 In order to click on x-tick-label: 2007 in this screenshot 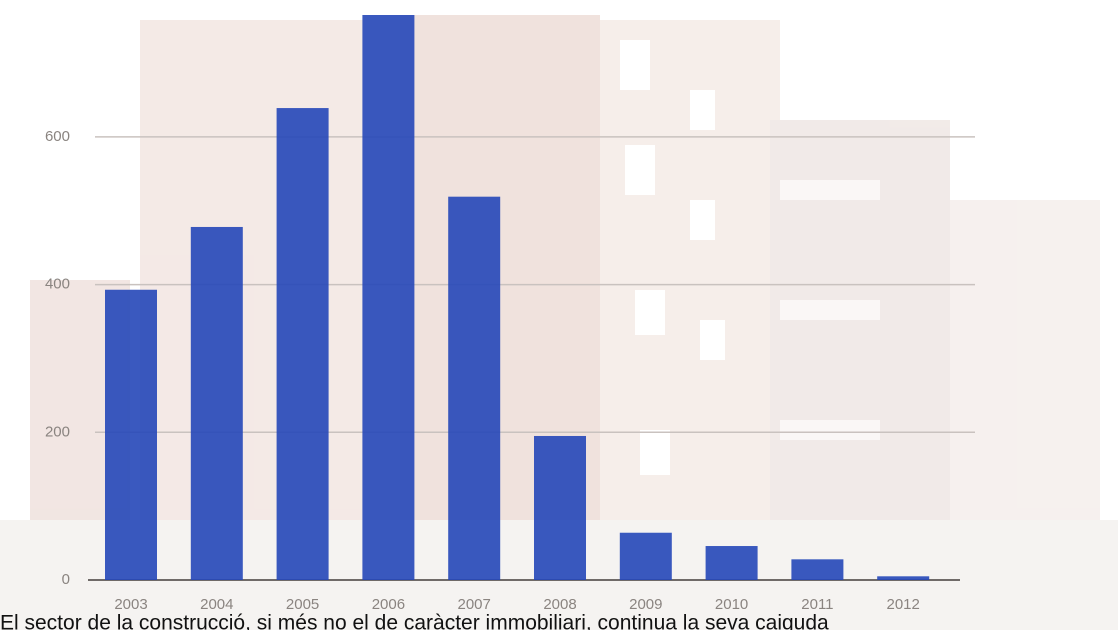, I will do `click(474, 604)`.